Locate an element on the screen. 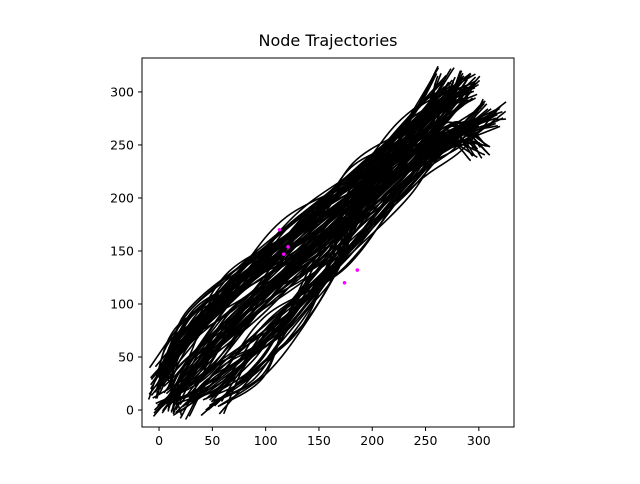 The height and width of the screenshot is (484, 640). x-tick-label: 0 is located at coordinates (159, 440).